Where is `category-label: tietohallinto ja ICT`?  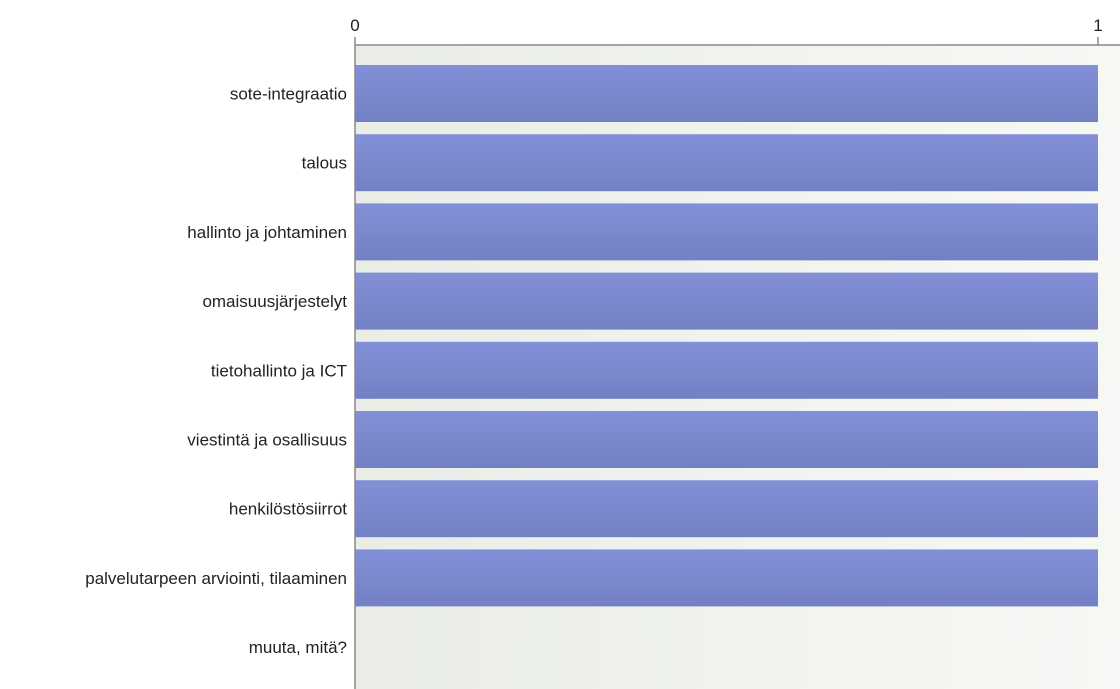
category-label: tietohallinto ja ICT is located at coordinates (279, 370).